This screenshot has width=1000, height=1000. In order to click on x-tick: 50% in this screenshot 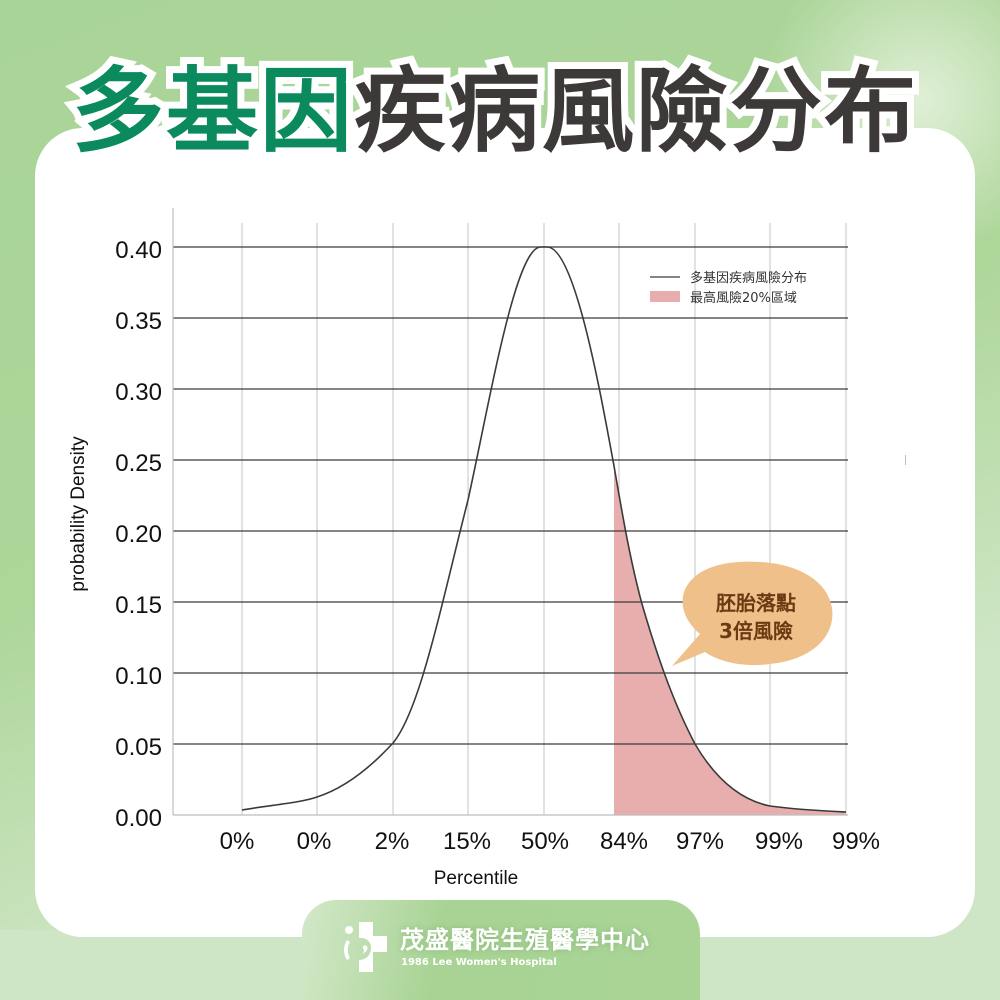, I will do `click(545, 841)`.